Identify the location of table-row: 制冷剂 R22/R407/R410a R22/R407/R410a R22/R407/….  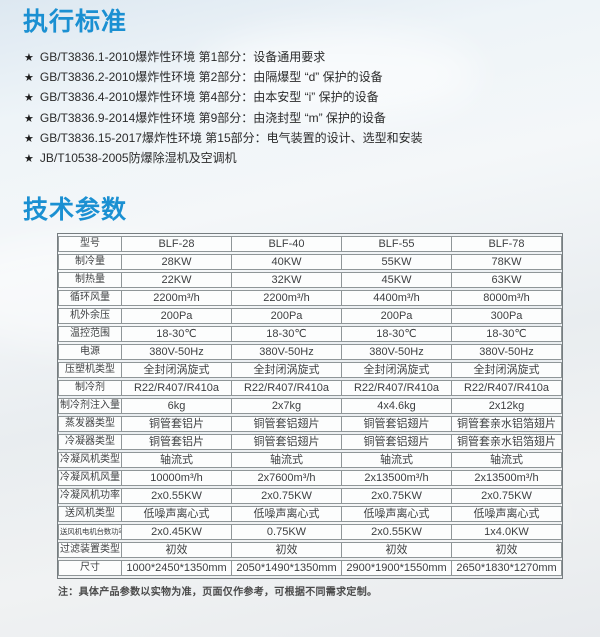
(310, 388).